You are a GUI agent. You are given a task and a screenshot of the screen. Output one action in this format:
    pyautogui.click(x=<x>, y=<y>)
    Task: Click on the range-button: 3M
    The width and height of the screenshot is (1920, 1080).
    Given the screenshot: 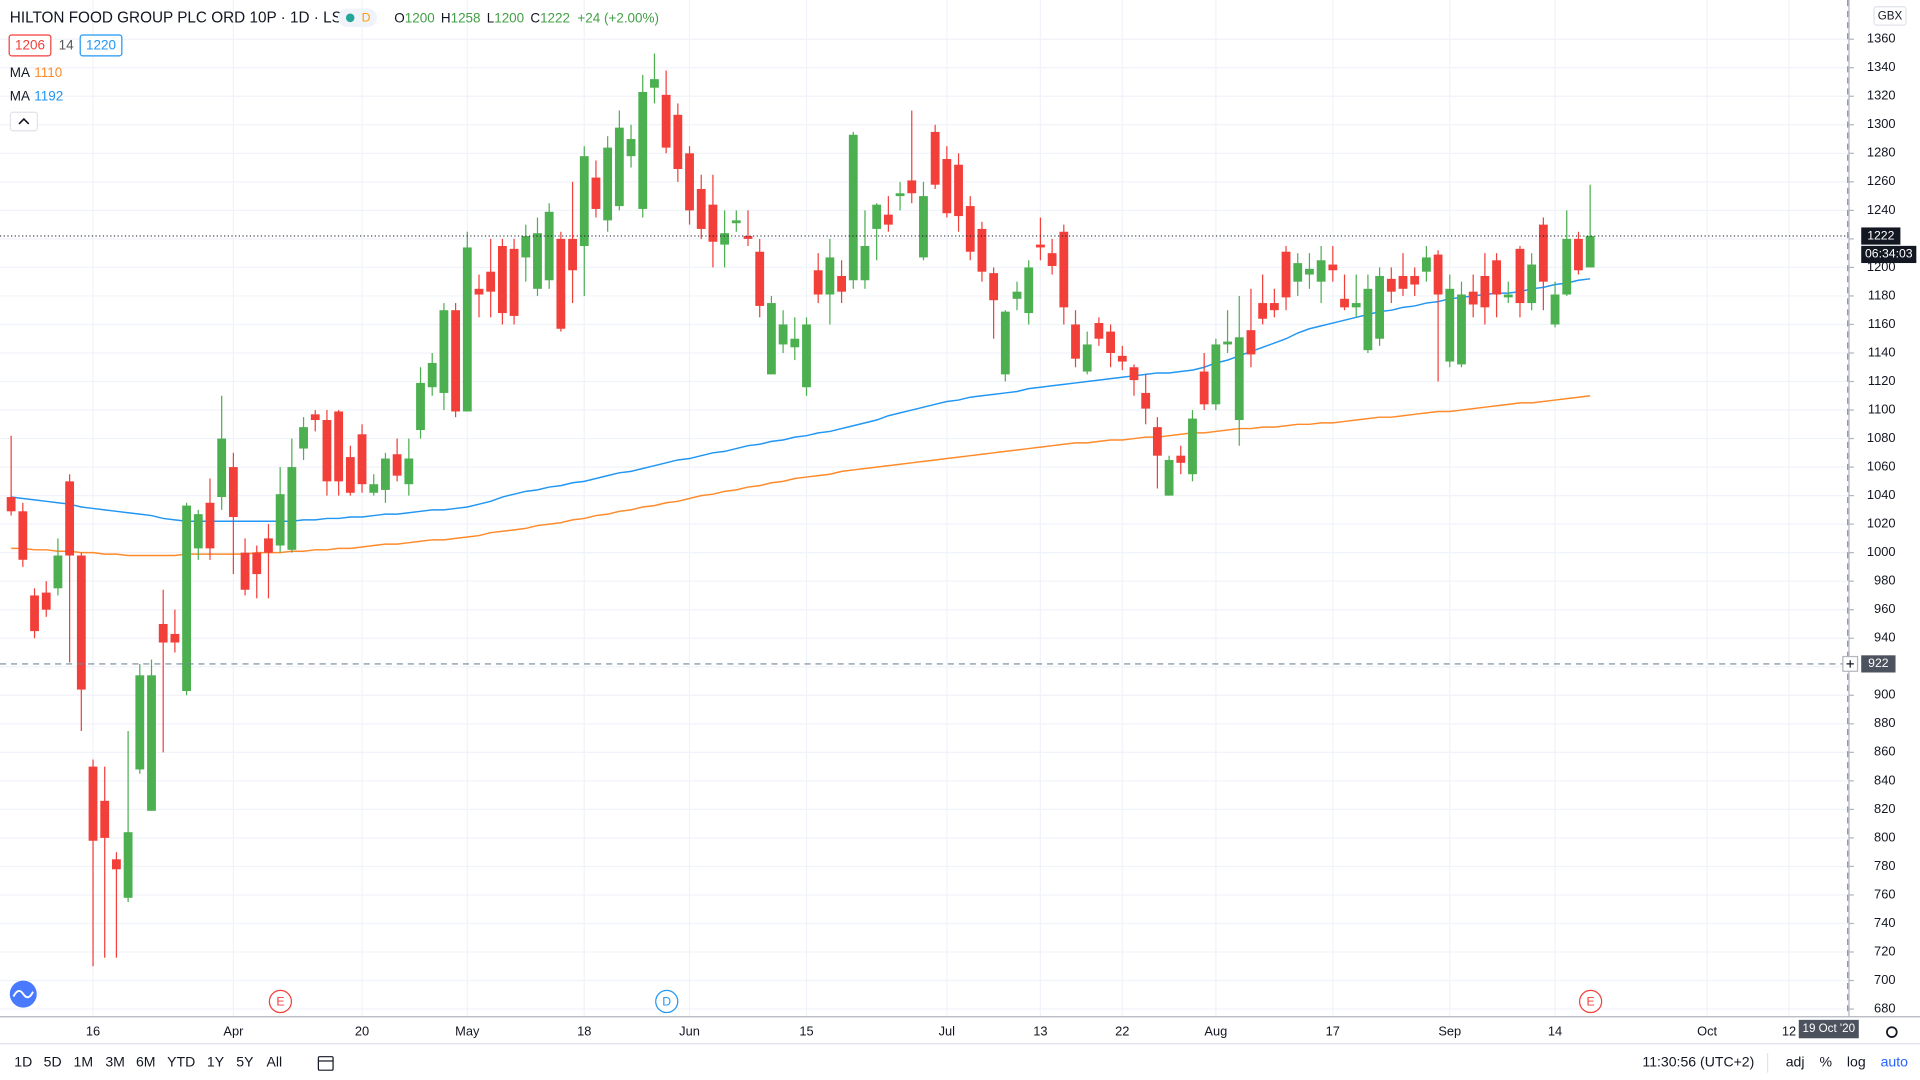 What is the action you would take?
    pyautogui.click(x=115, y=1062)
    